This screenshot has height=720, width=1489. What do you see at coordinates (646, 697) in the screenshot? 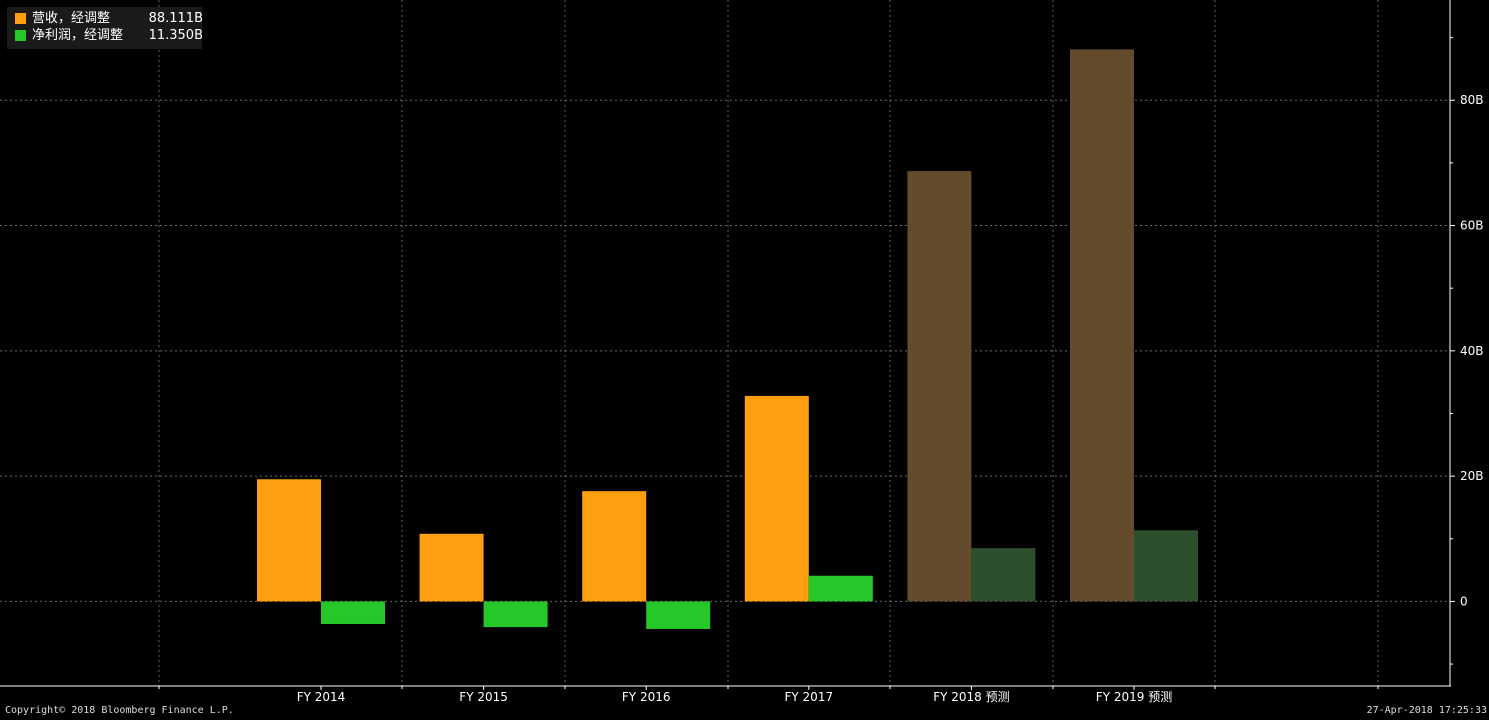
I see `x-tick-label: FY 2016` at bounding box center [646, 697].